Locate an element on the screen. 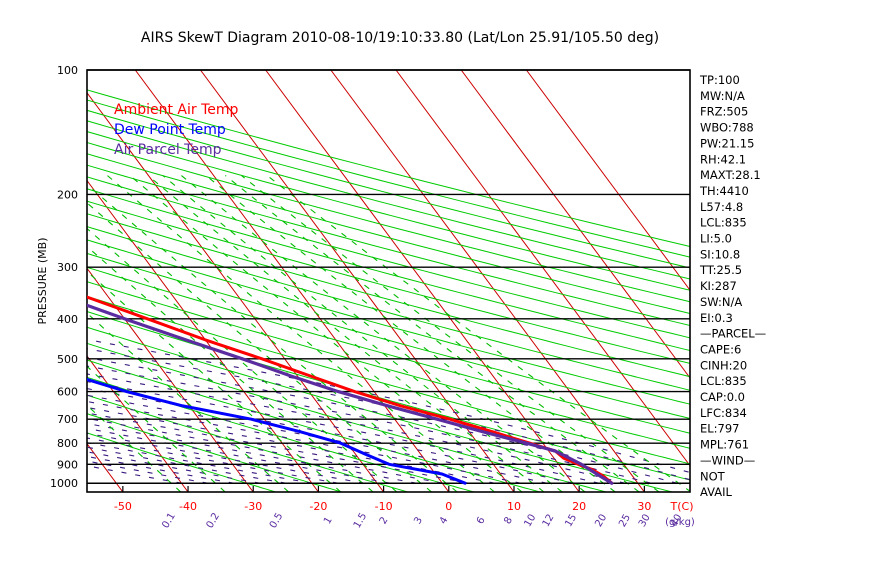 The image size is (870, 564). mixing-ratio-tick-label: 12 is located at coordinates (549, 521).